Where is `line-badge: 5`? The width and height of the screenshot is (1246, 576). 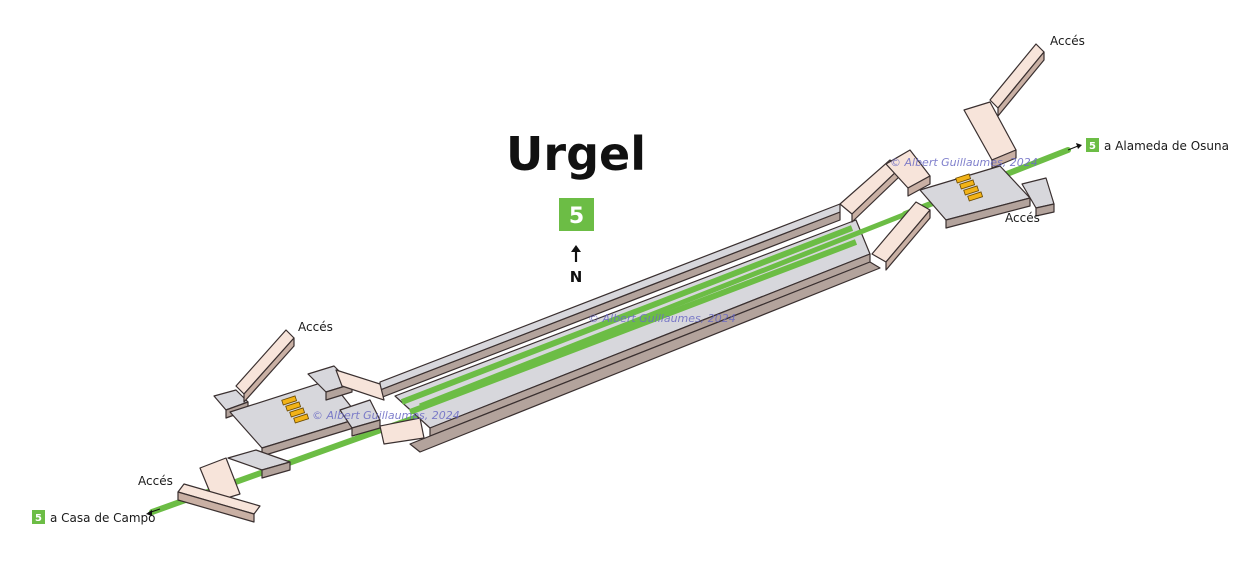
line-badge: 5 is located at coordinates (576, 214).